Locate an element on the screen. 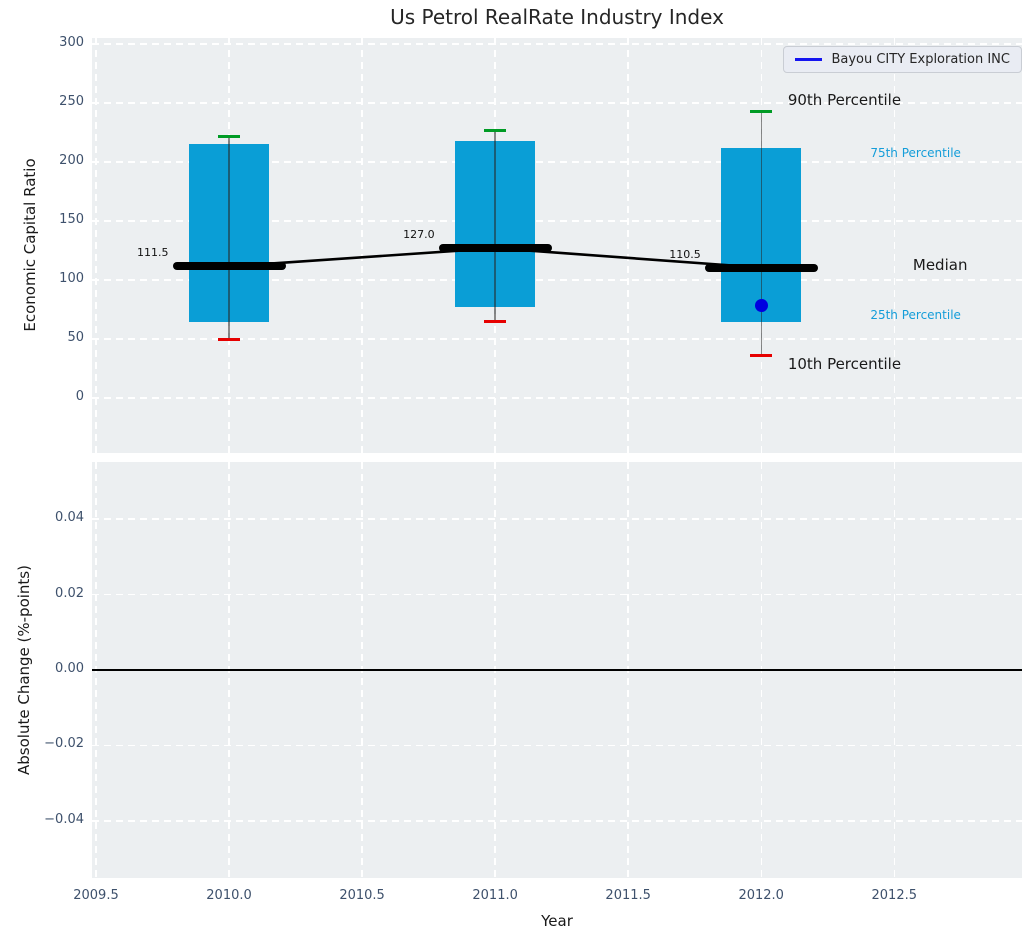 The height and width of the screenshot is (942, 1034). p90-cap-2012 is located at coordinates (761, 111).